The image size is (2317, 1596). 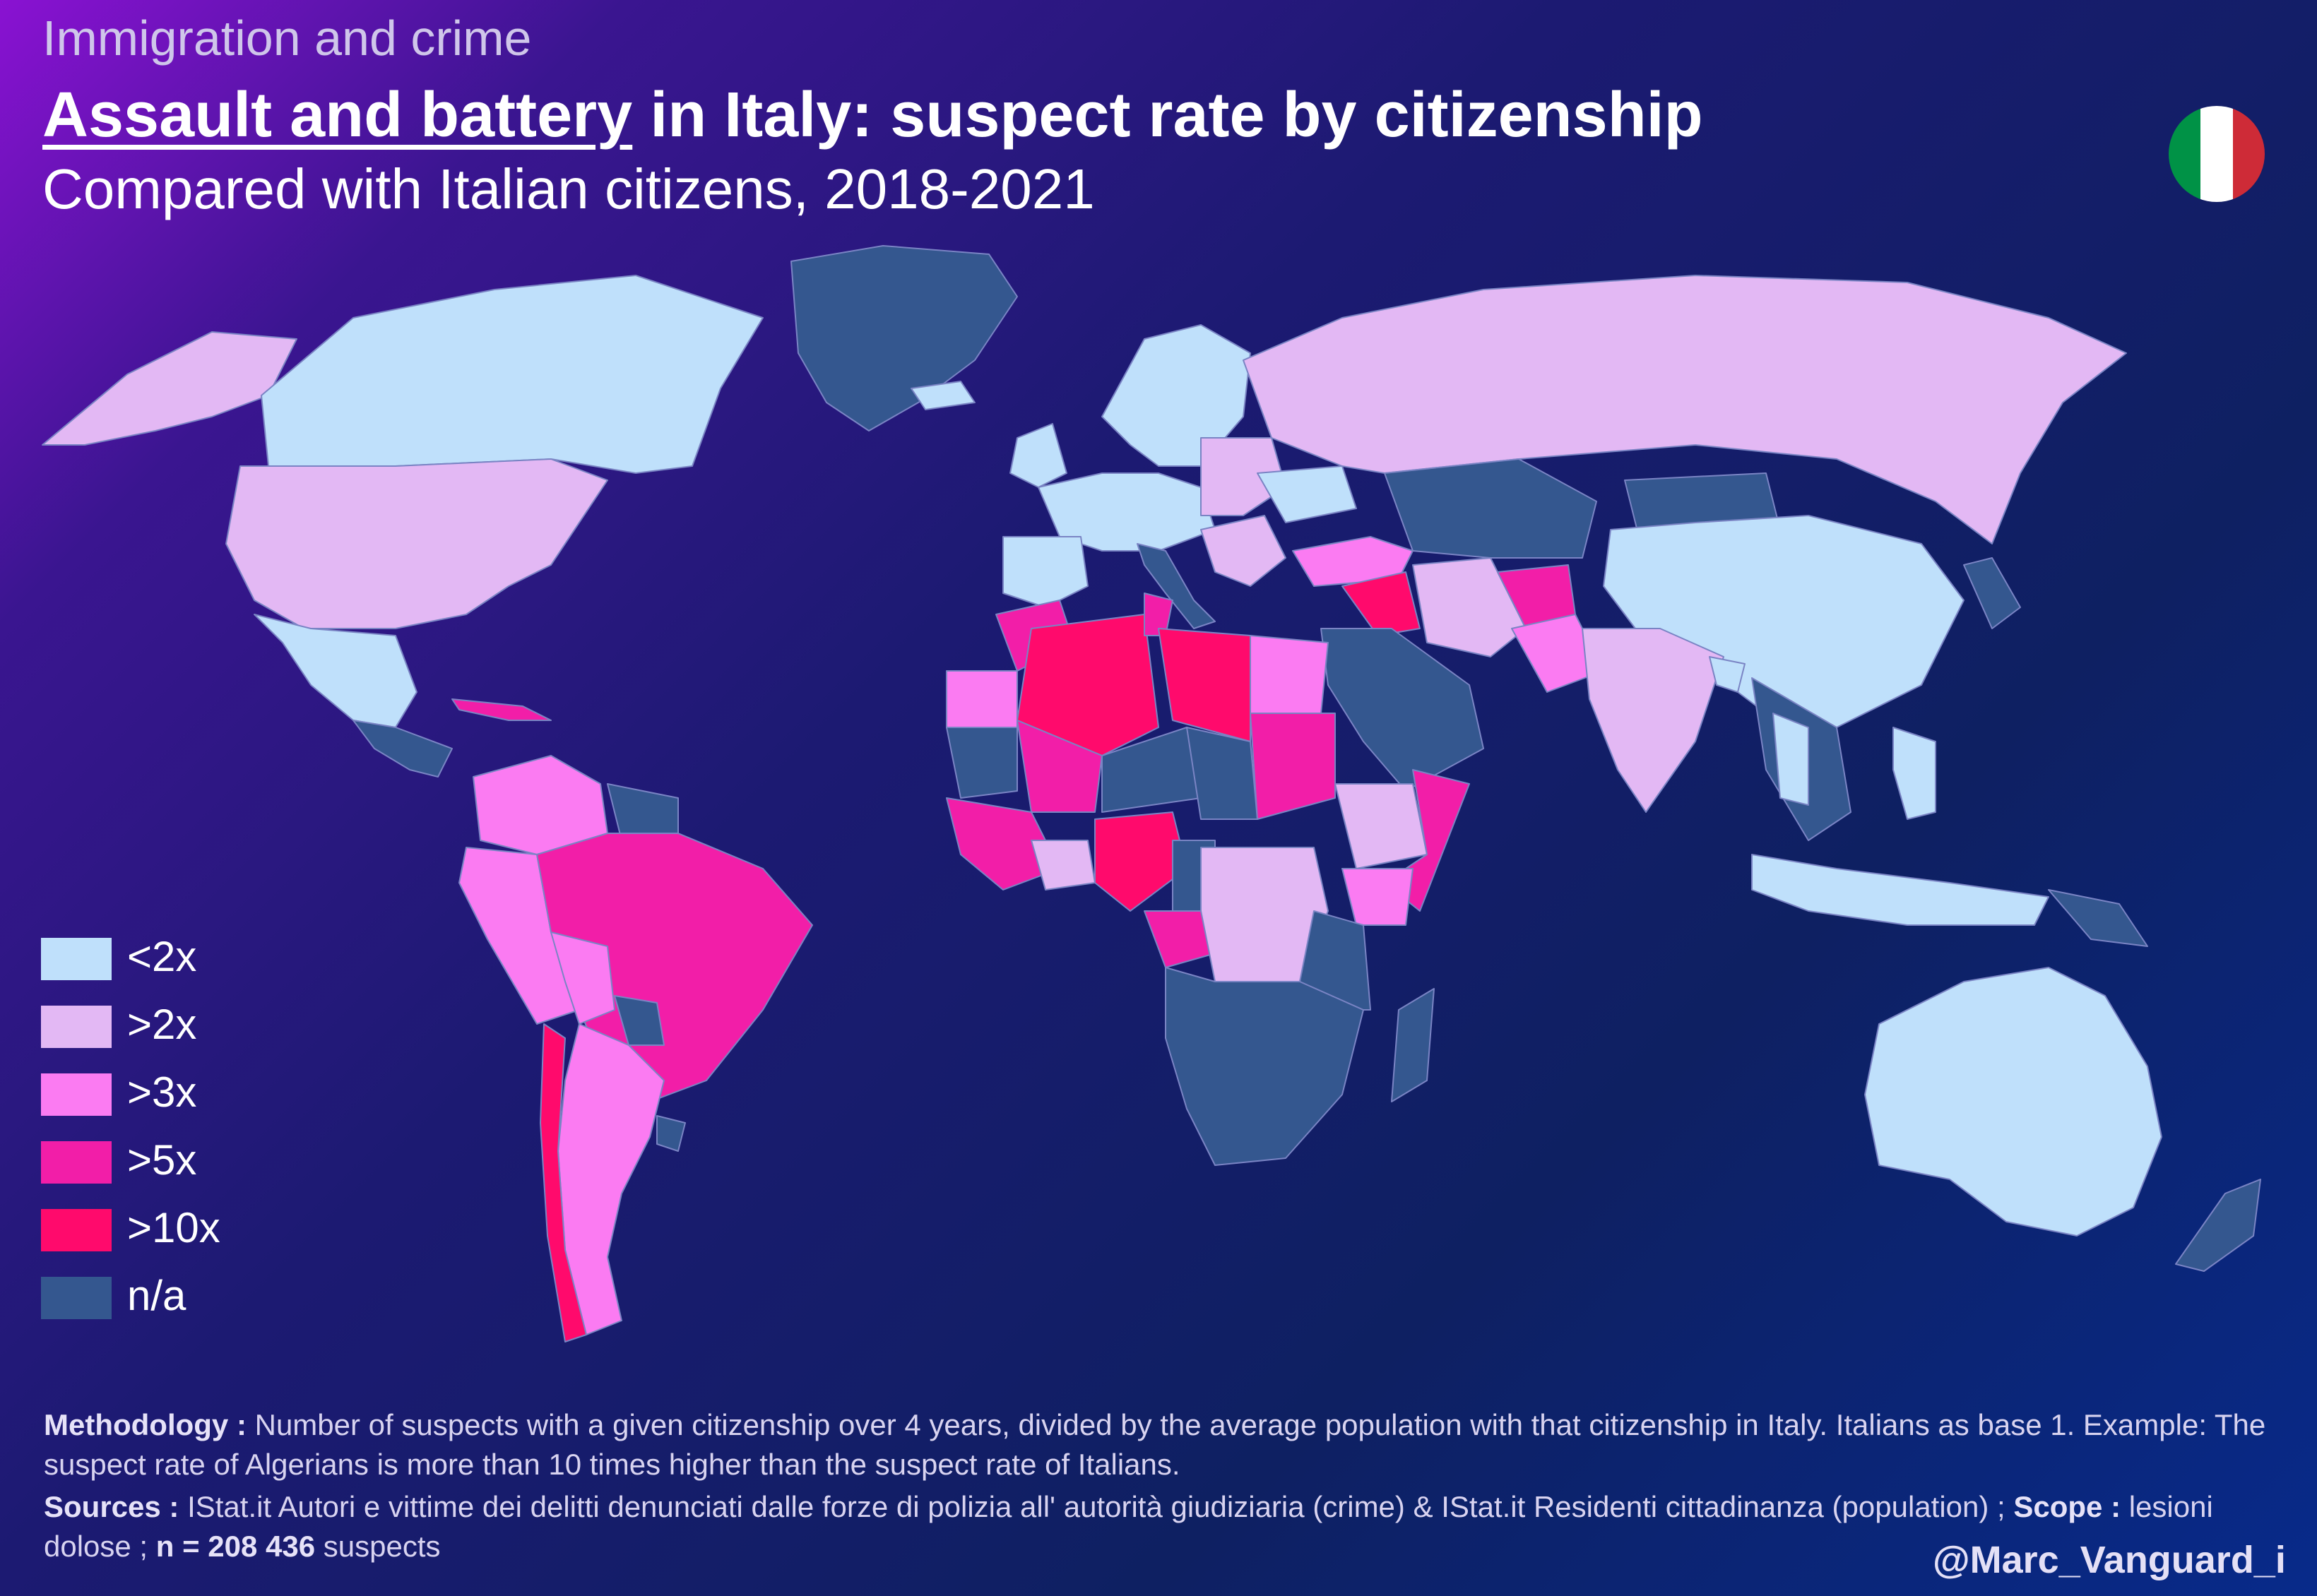 What do you see at coordinates (287, 38) in the screenshot?
I see `kicker-text: Immigration and crime` at bounding box center [287, 38].